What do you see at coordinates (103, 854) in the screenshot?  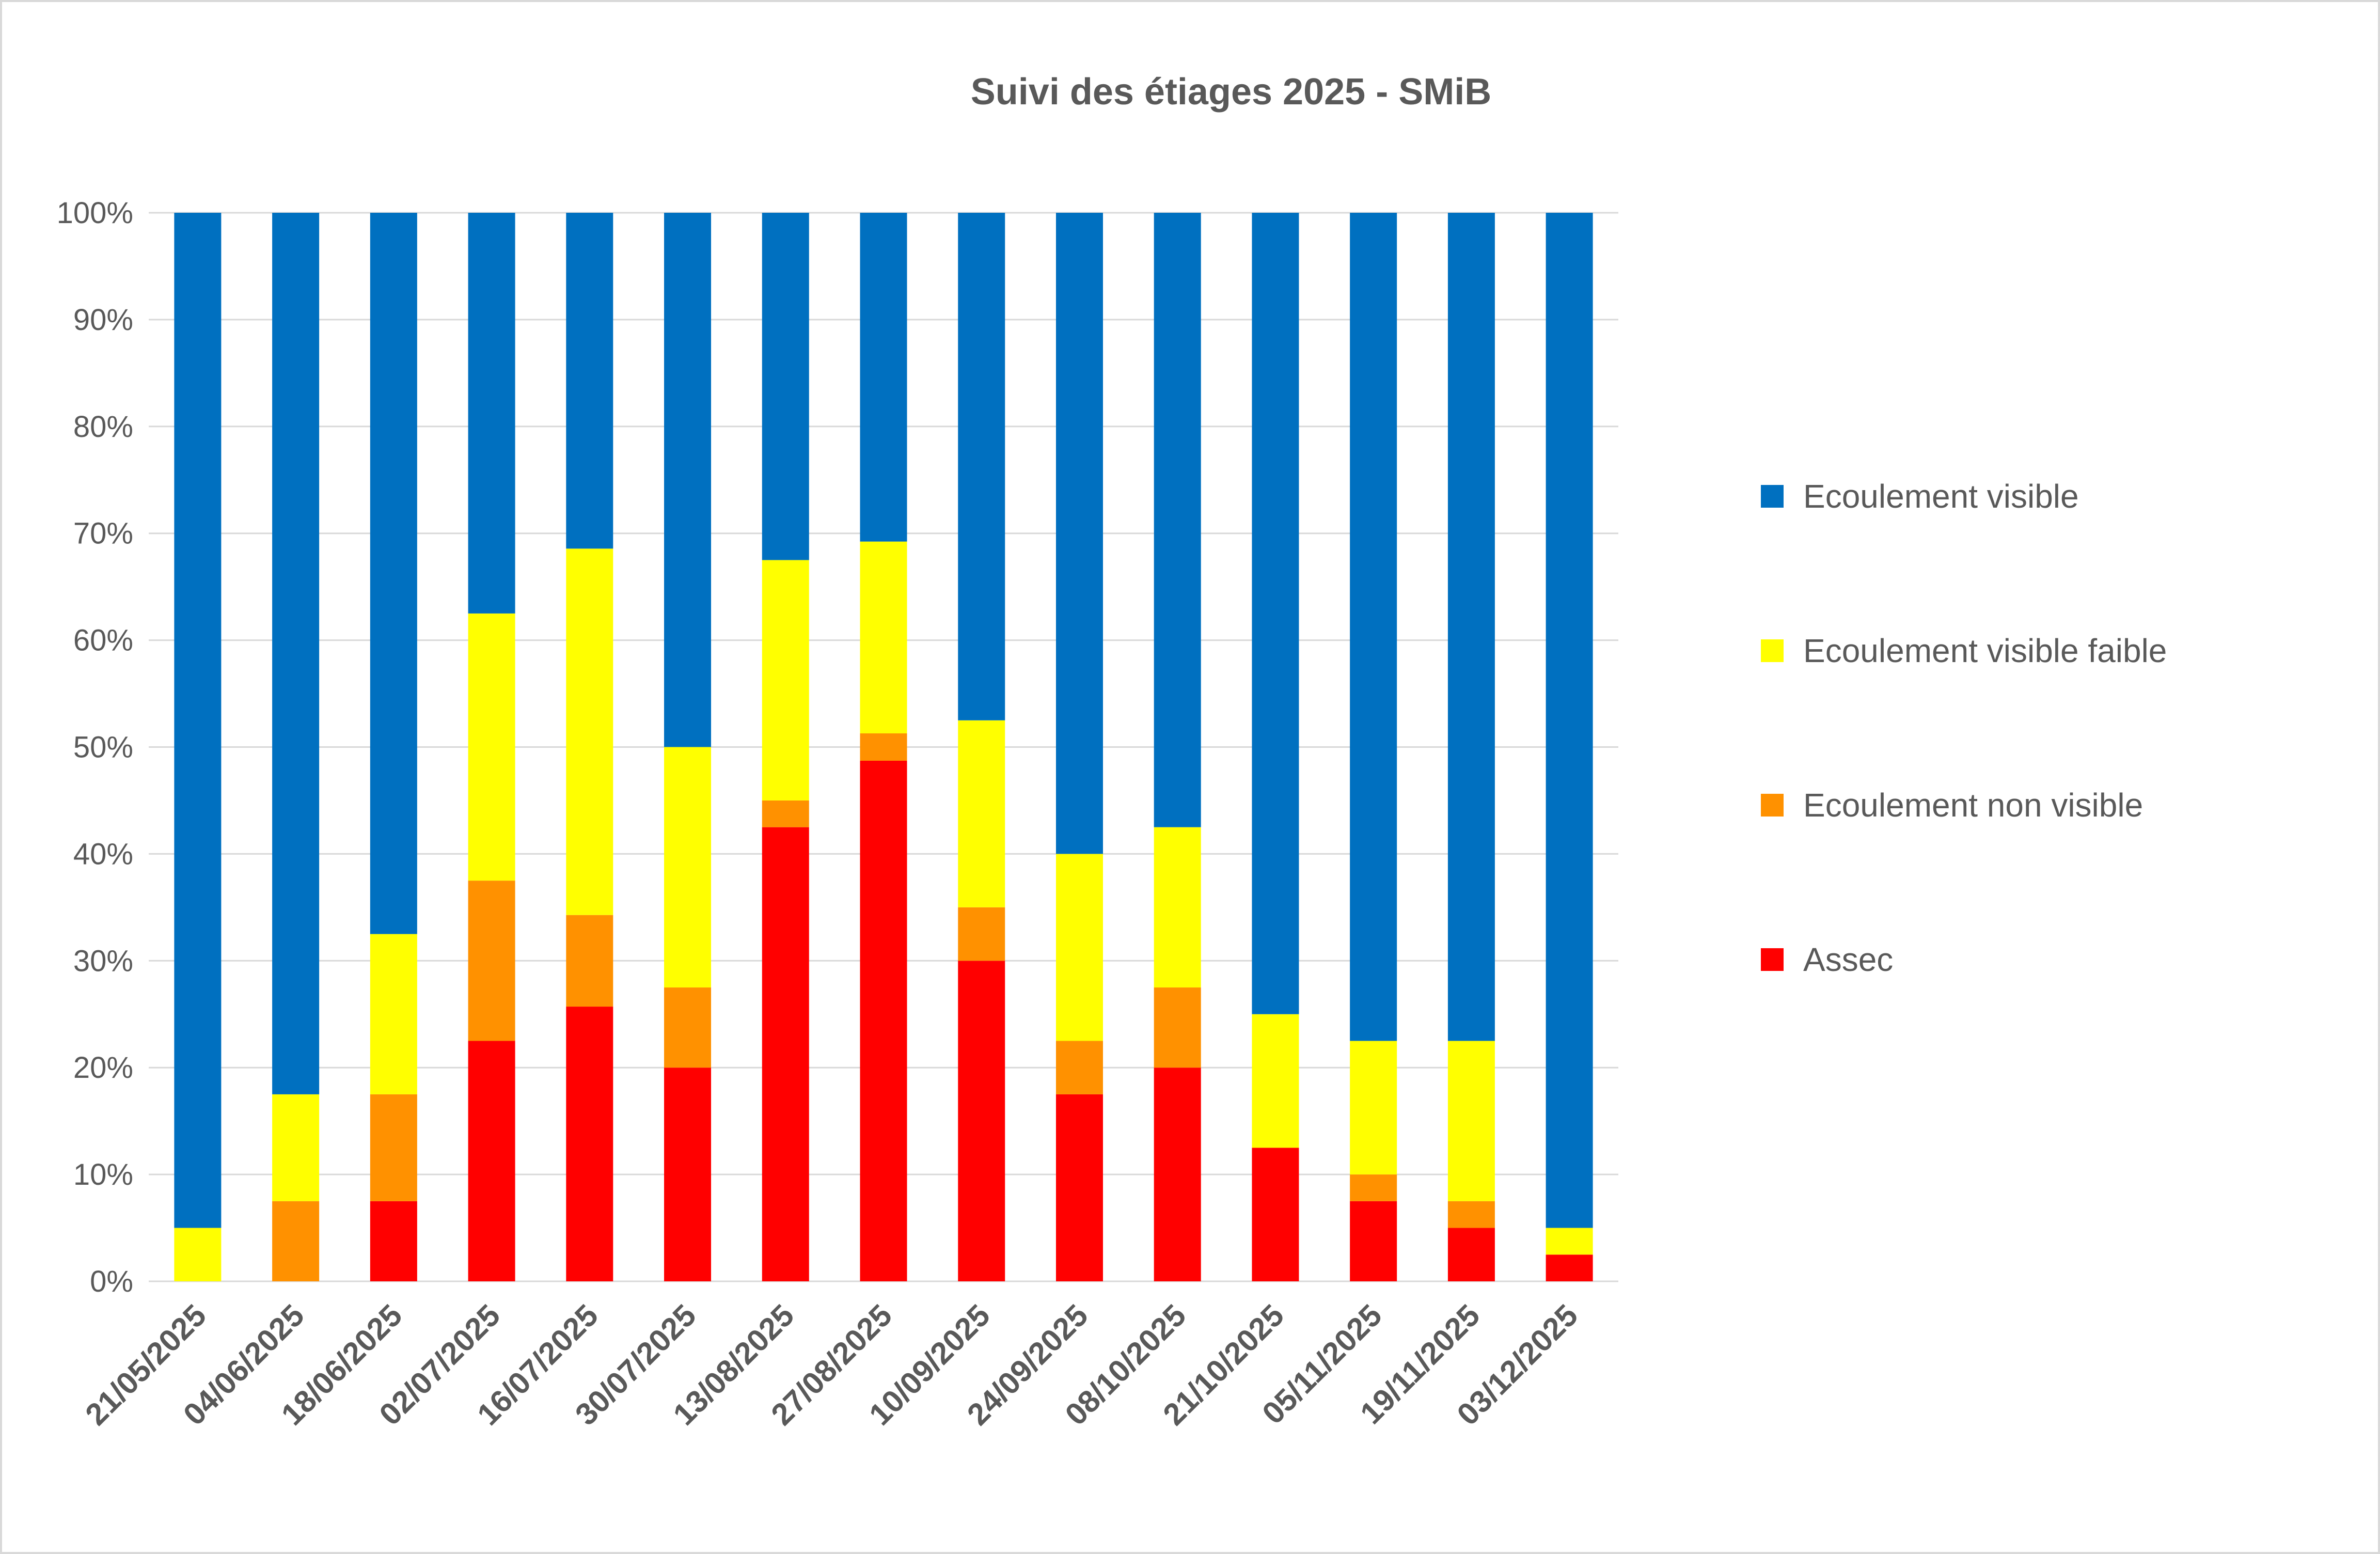 I see `y-tick-label: 40%` at bounding box center [103, 854].